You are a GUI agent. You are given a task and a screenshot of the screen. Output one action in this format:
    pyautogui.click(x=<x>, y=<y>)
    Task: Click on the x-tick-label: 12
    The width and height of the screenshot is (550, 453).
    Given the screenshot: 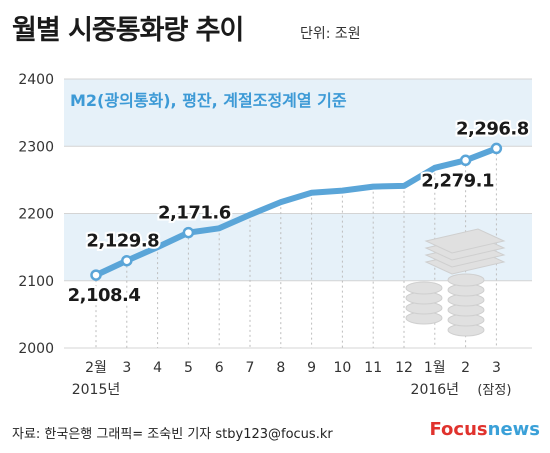 What is the action you would take?
    pyautogui.click(x=404, y=368)
    